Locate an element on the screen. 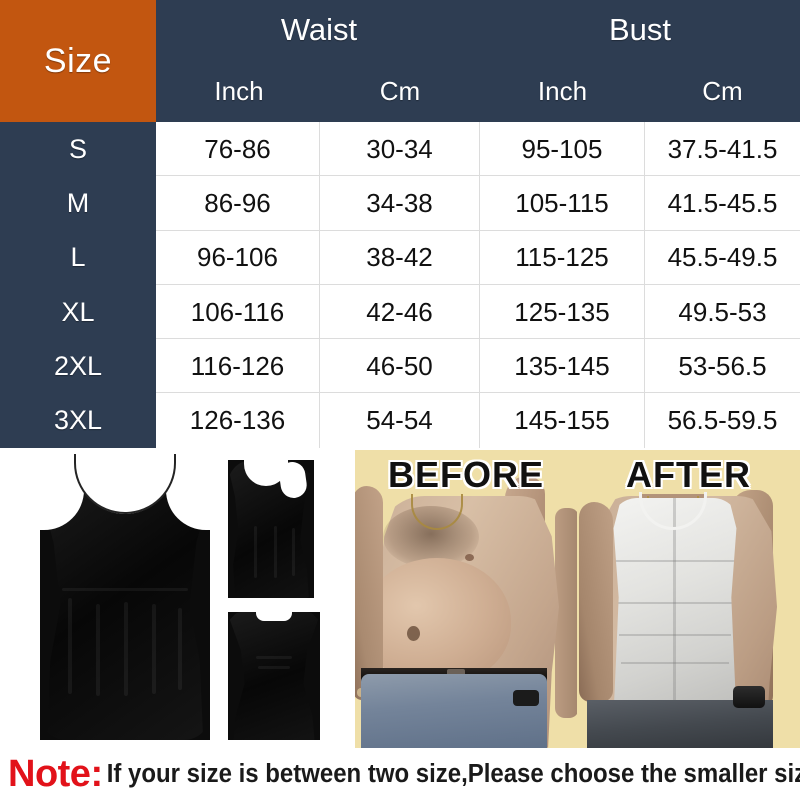  before-navel is located at coordinates (413, 633).